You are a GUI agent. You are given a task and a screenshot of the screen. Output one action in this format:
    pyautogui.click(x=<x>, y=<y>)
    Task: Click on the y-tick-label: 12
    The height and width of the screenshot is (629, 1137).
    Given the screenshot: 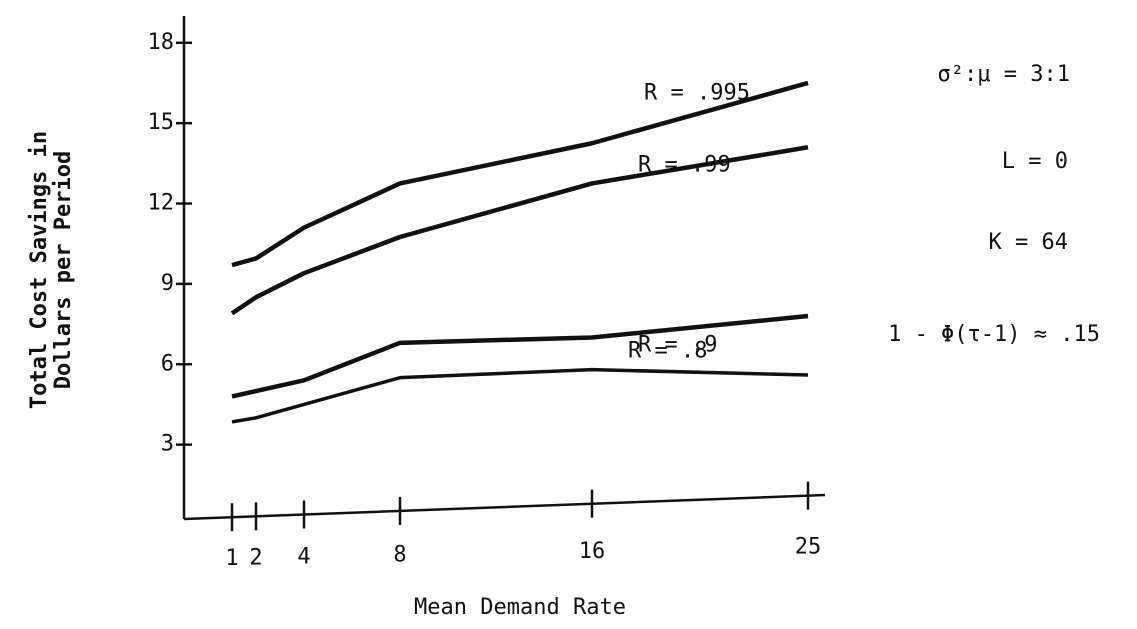 What is the action you would take?
    pyautogui.click(x=161, y=203)
    